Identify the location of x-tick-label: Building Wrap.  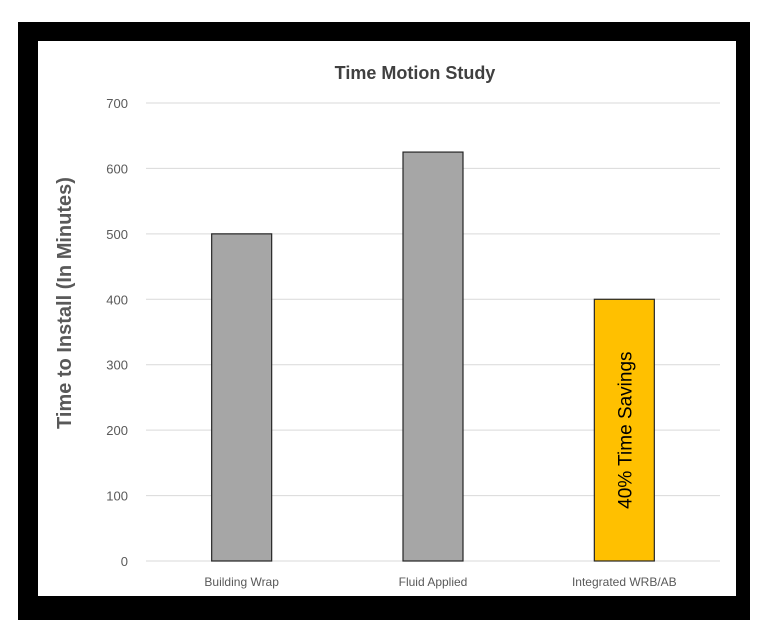
(241, 582).